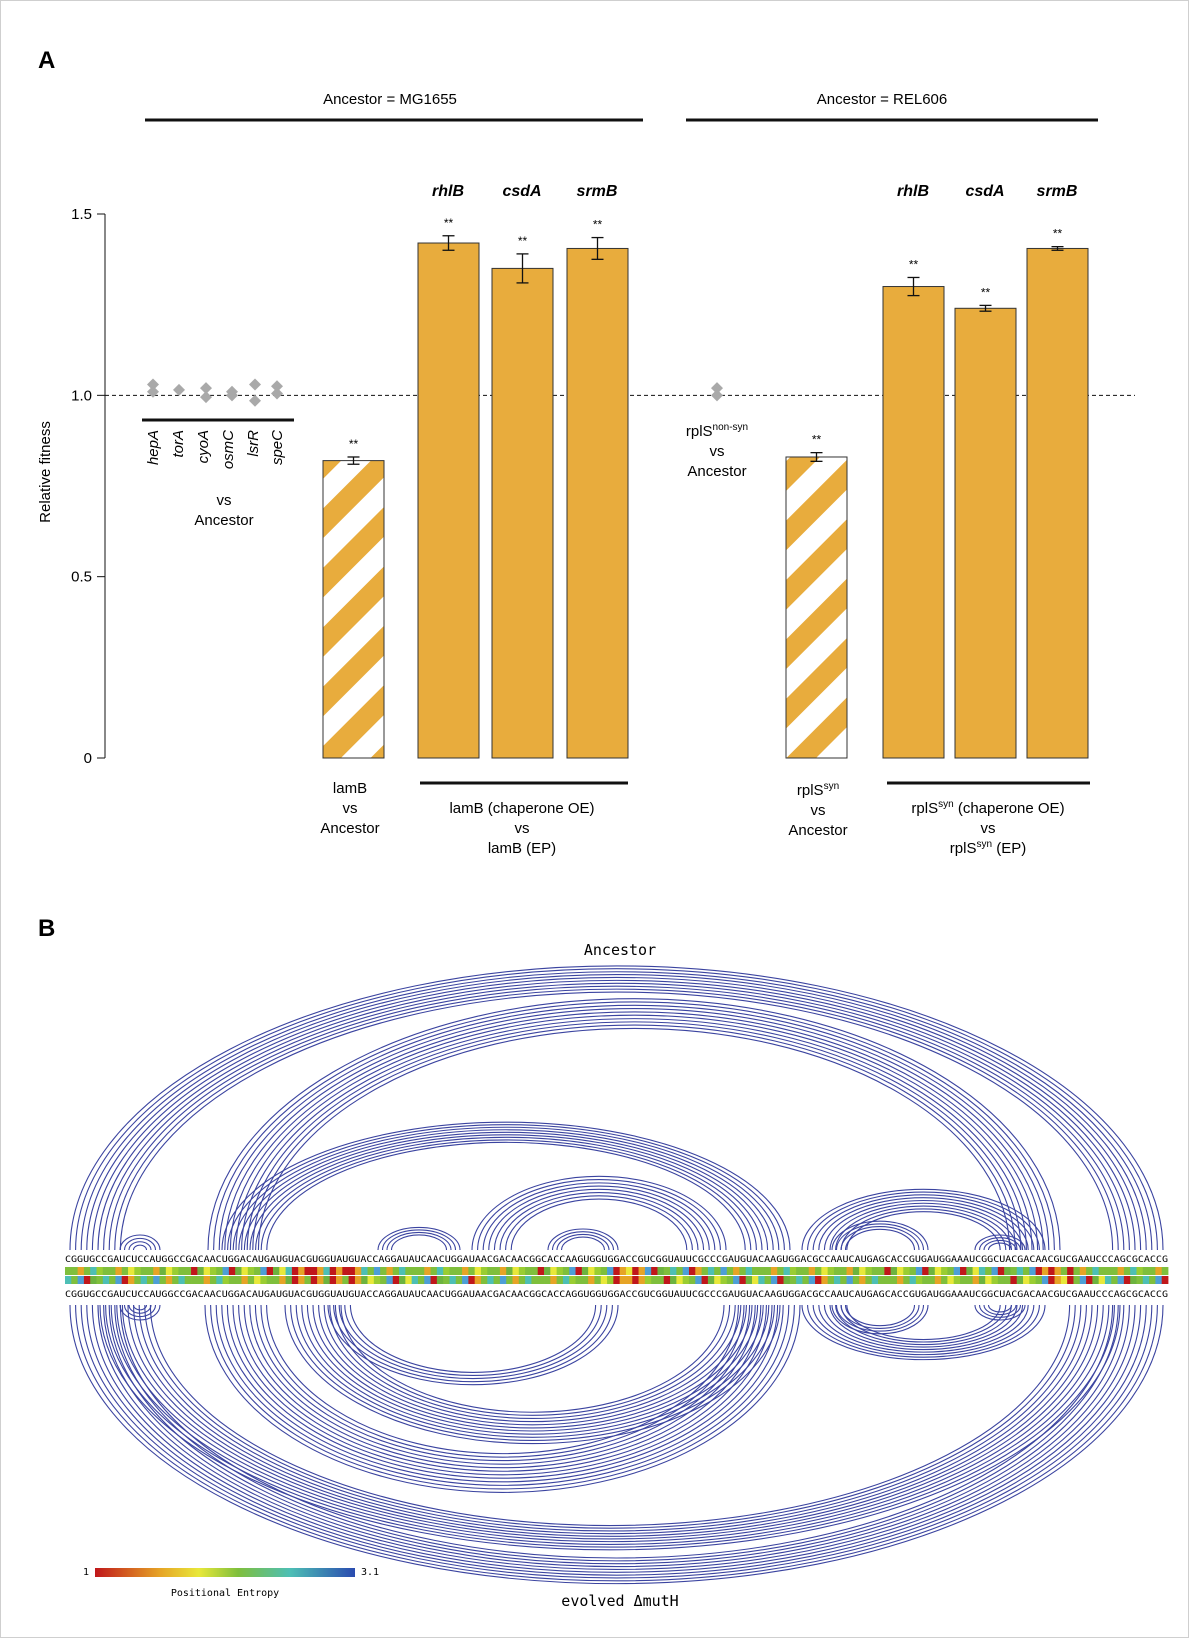 The width and height of the screenshot is (1189, 1638). What do you see at coordinates (810, 790) in the screenshot?
I see `rplS-syn-base: rplS` at bounding box center [810, 790].